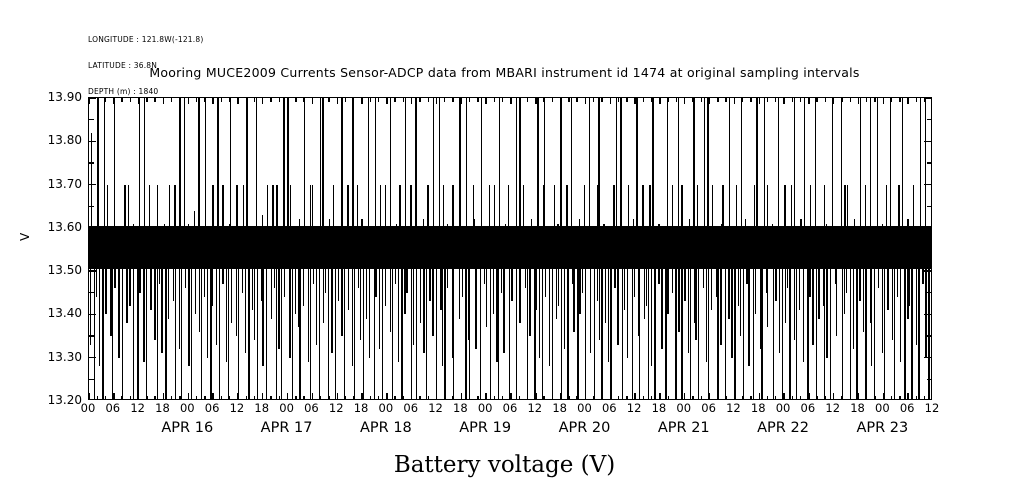 This screenshot has width=1009, height=504. I want to click on y-tick-label: 13.20, so click(64, 400).